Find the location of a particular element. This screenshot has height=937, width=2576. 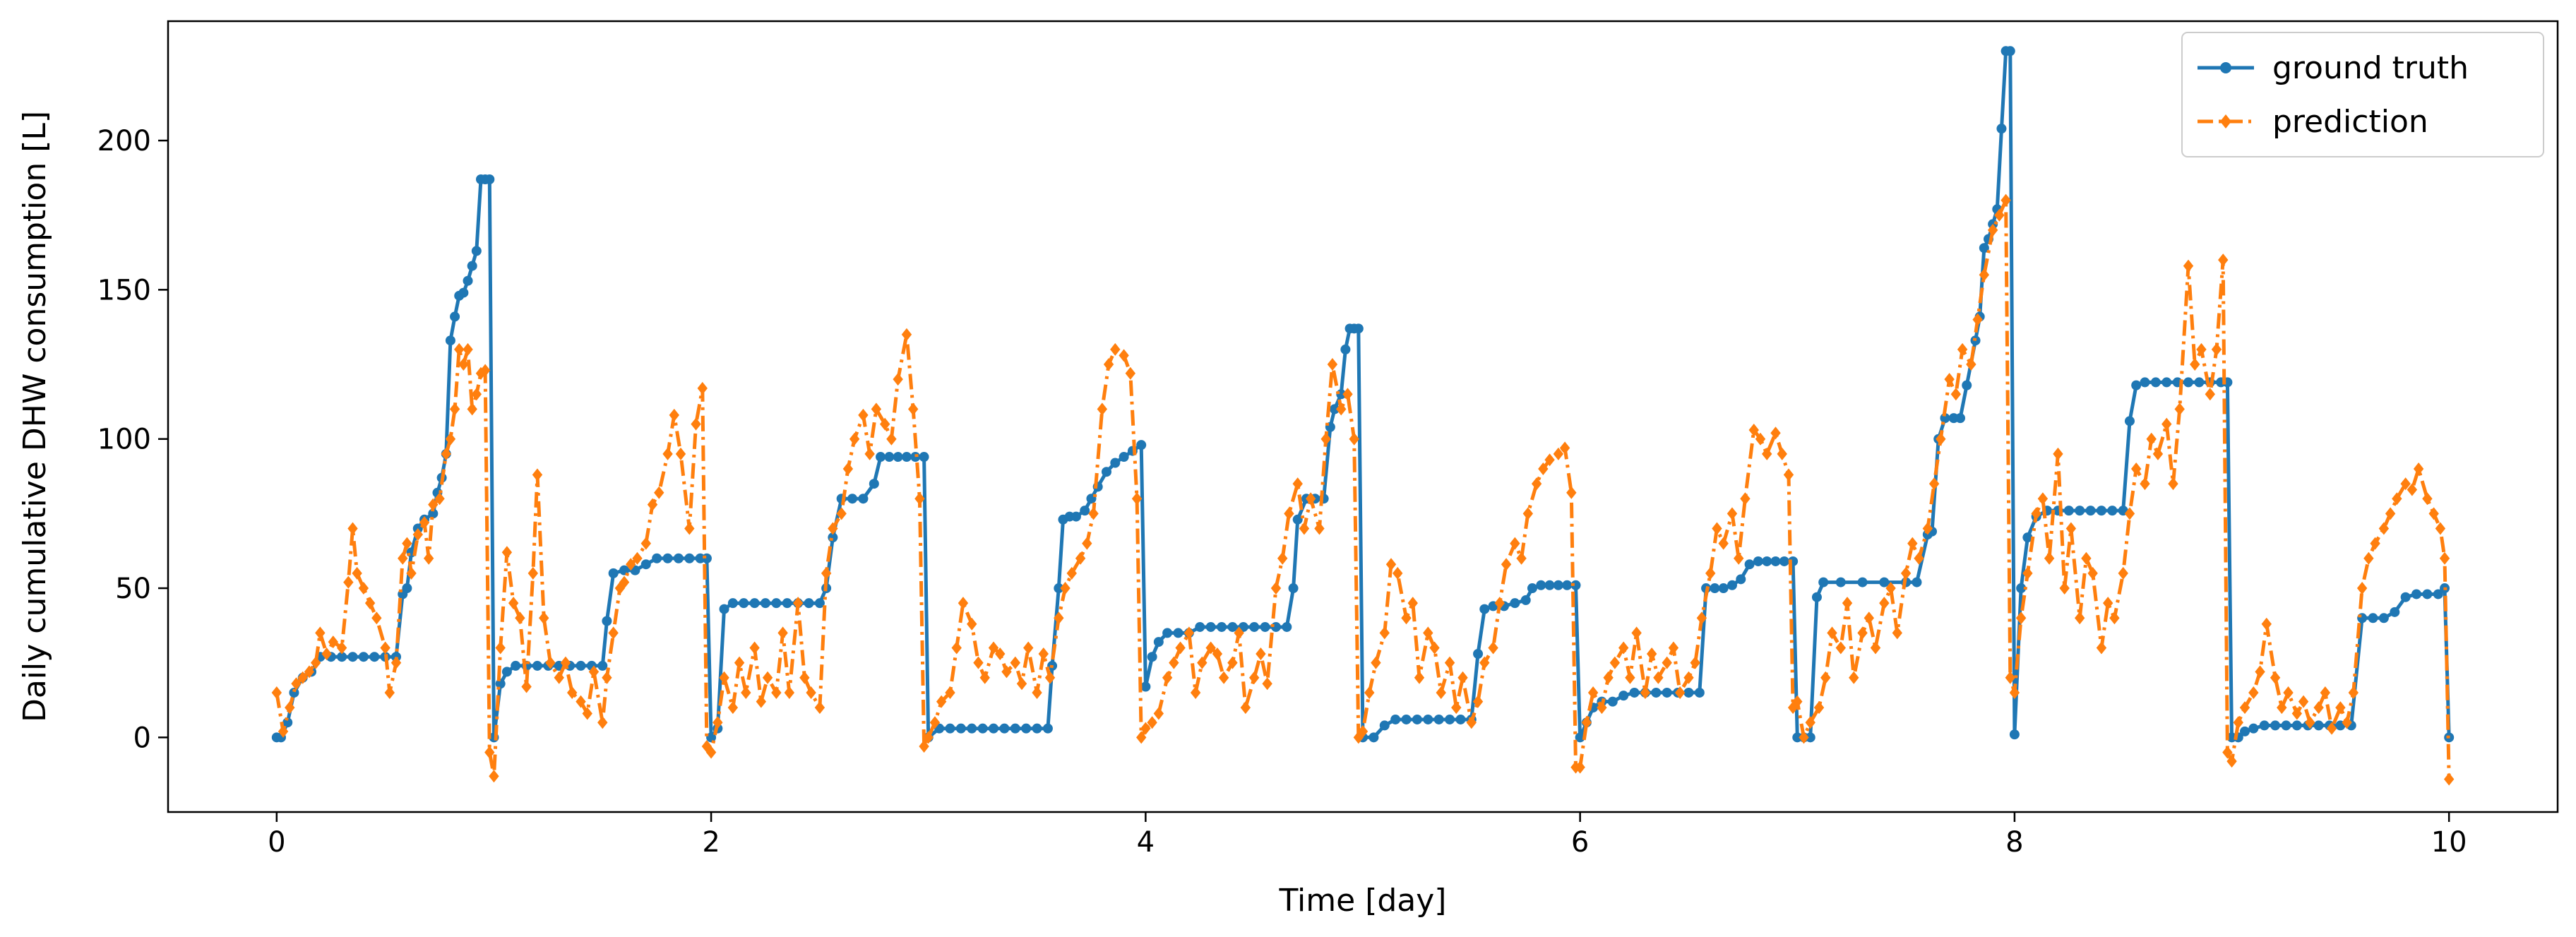

y-tick-label: 150 is located at coordinates (124, 290).